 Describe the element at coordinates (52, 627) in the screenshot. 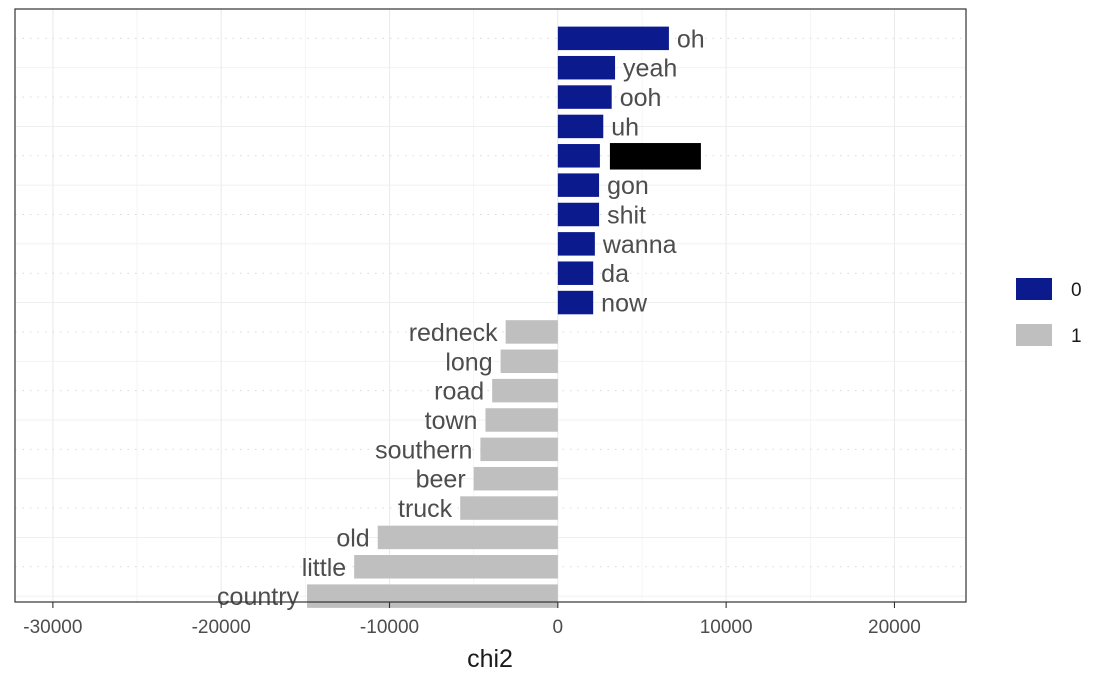

I see `x-tick-label: -30000` at that location.